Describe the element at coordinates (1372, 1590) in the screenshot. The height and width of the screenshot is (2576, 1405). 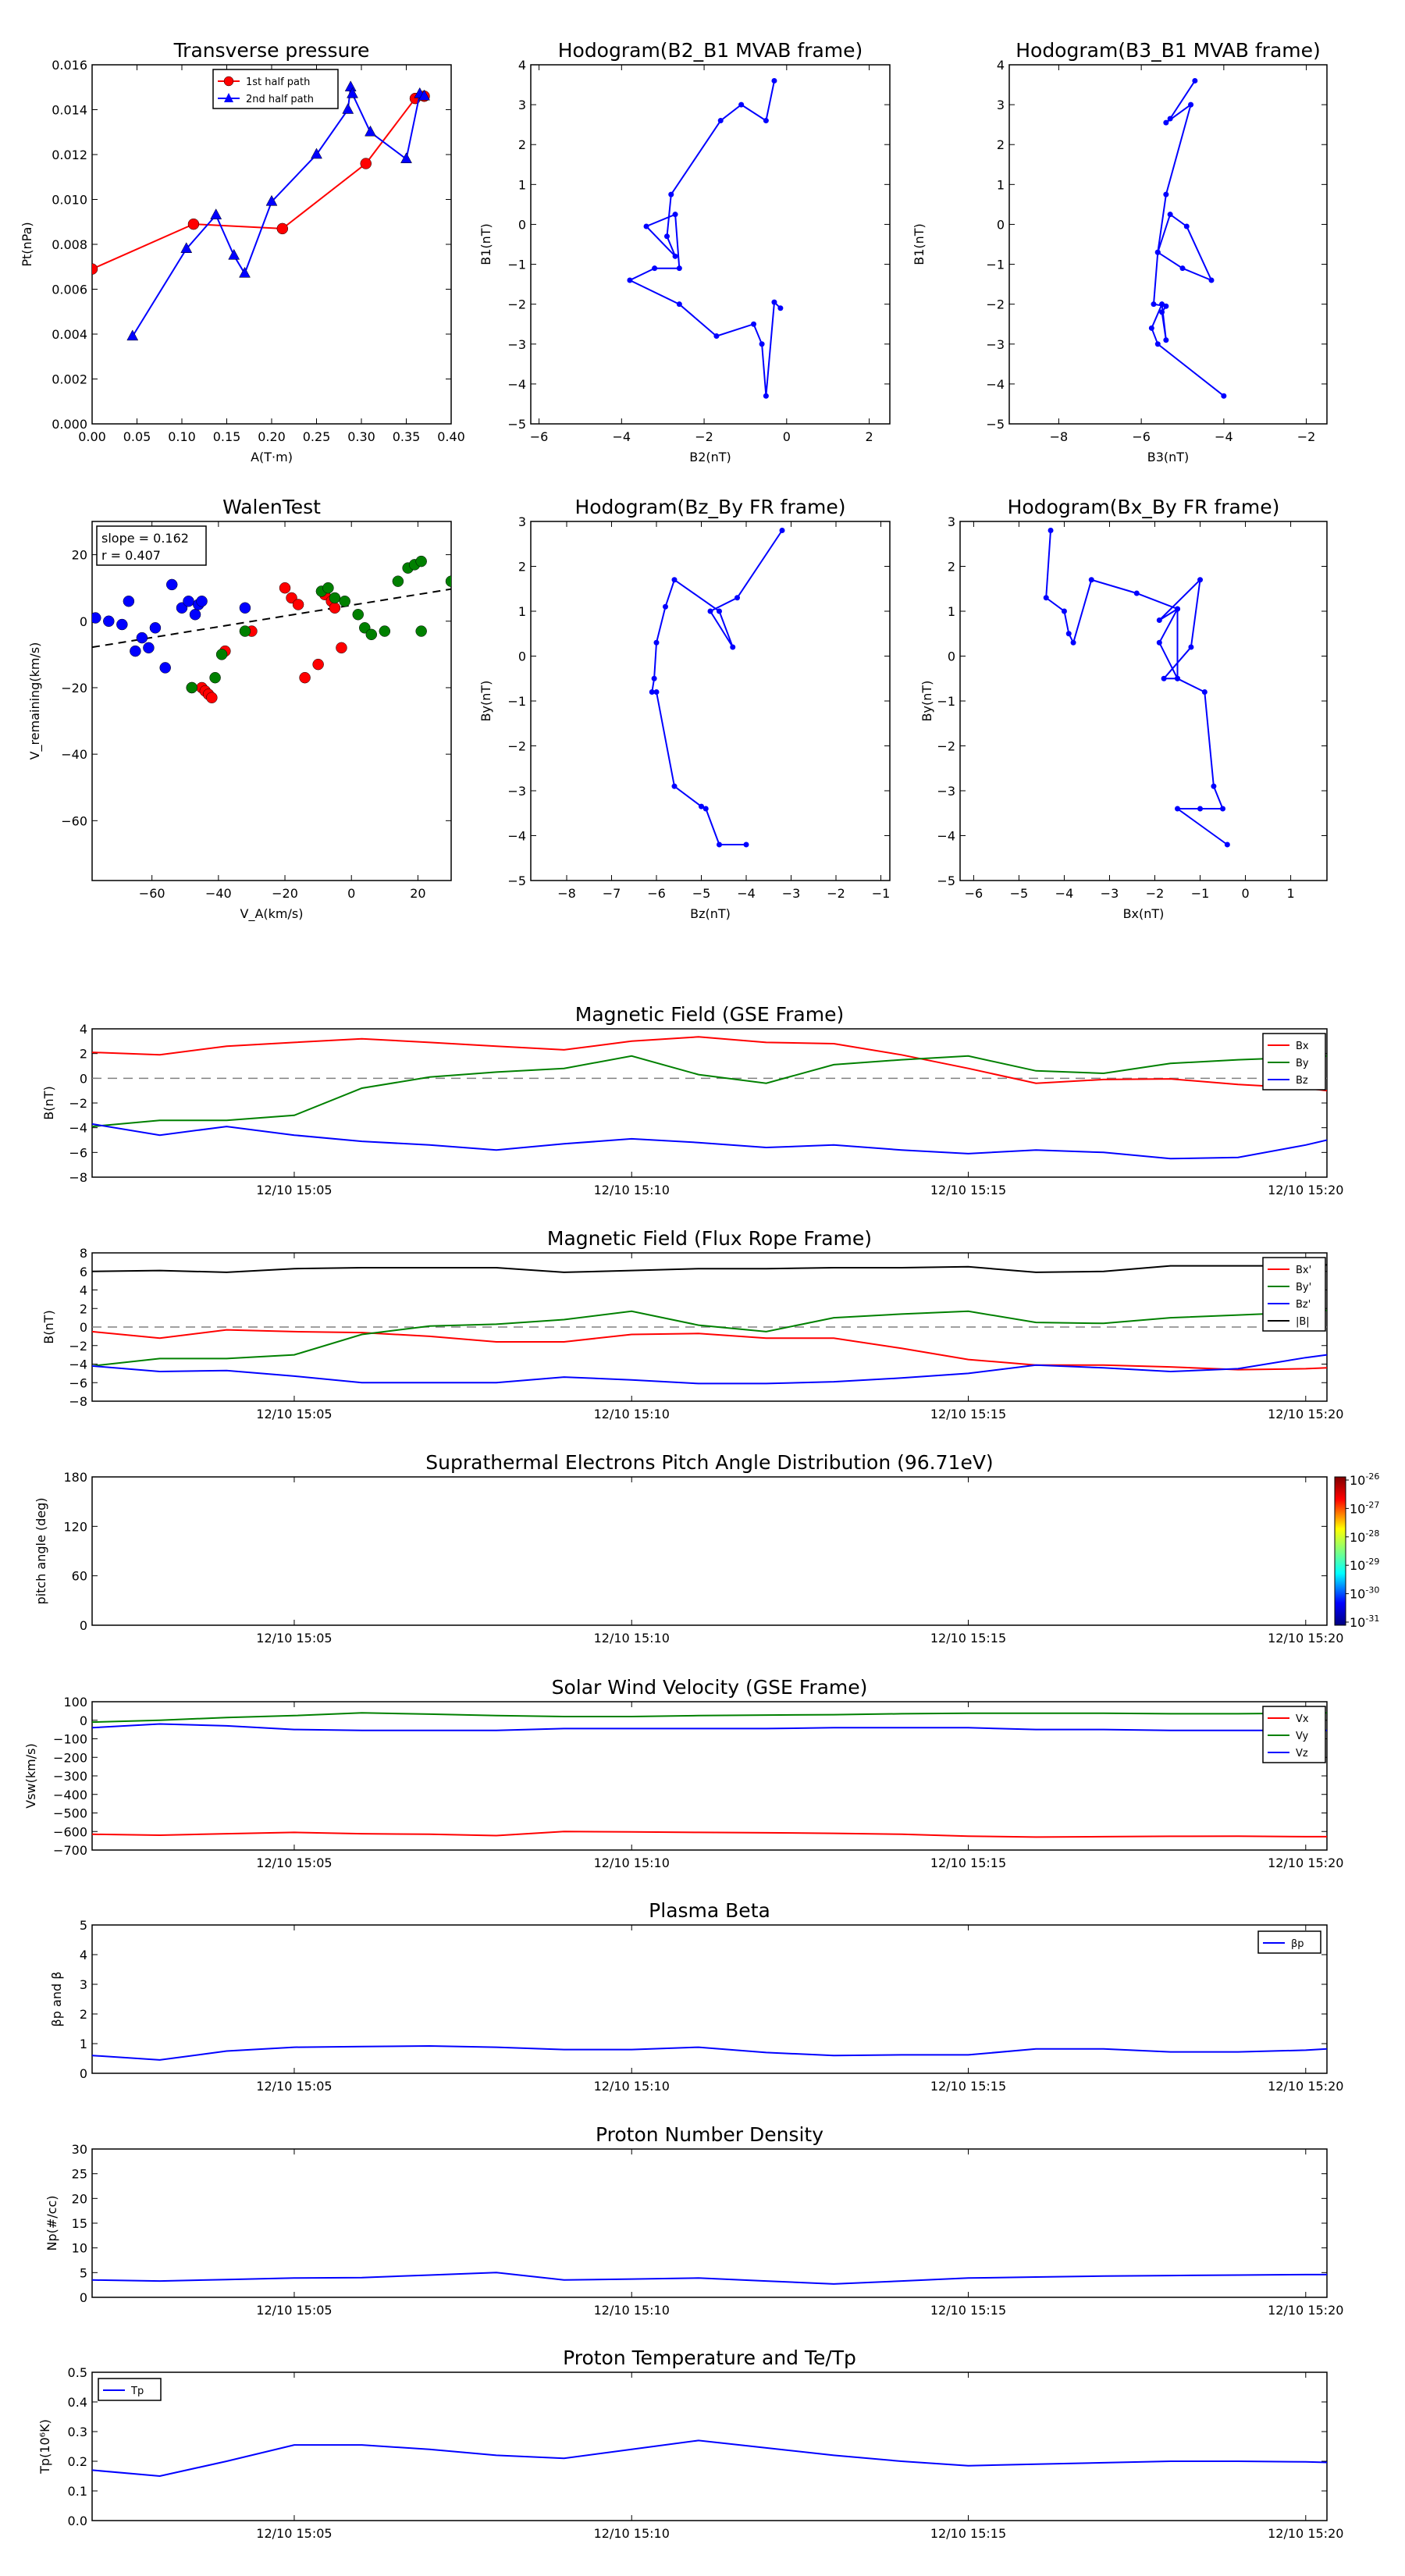
I see `colorbar-exponent: -30` at that location.